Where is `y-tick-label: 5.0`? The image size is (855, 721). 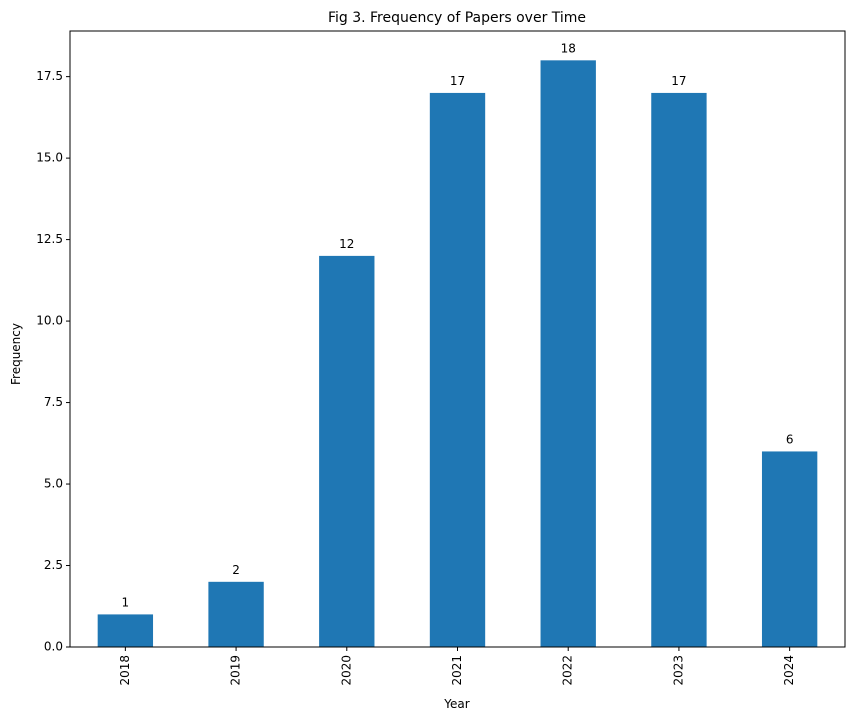
y-tick-label: 5.0 is located at coordinates (53, 484).